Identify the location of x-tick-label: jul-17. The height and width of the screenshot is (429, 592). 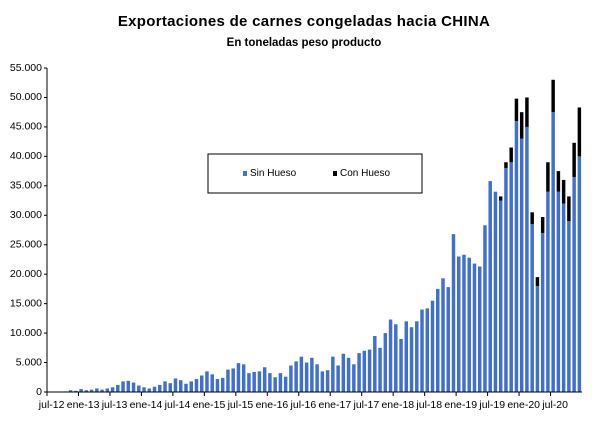
(365, 405).